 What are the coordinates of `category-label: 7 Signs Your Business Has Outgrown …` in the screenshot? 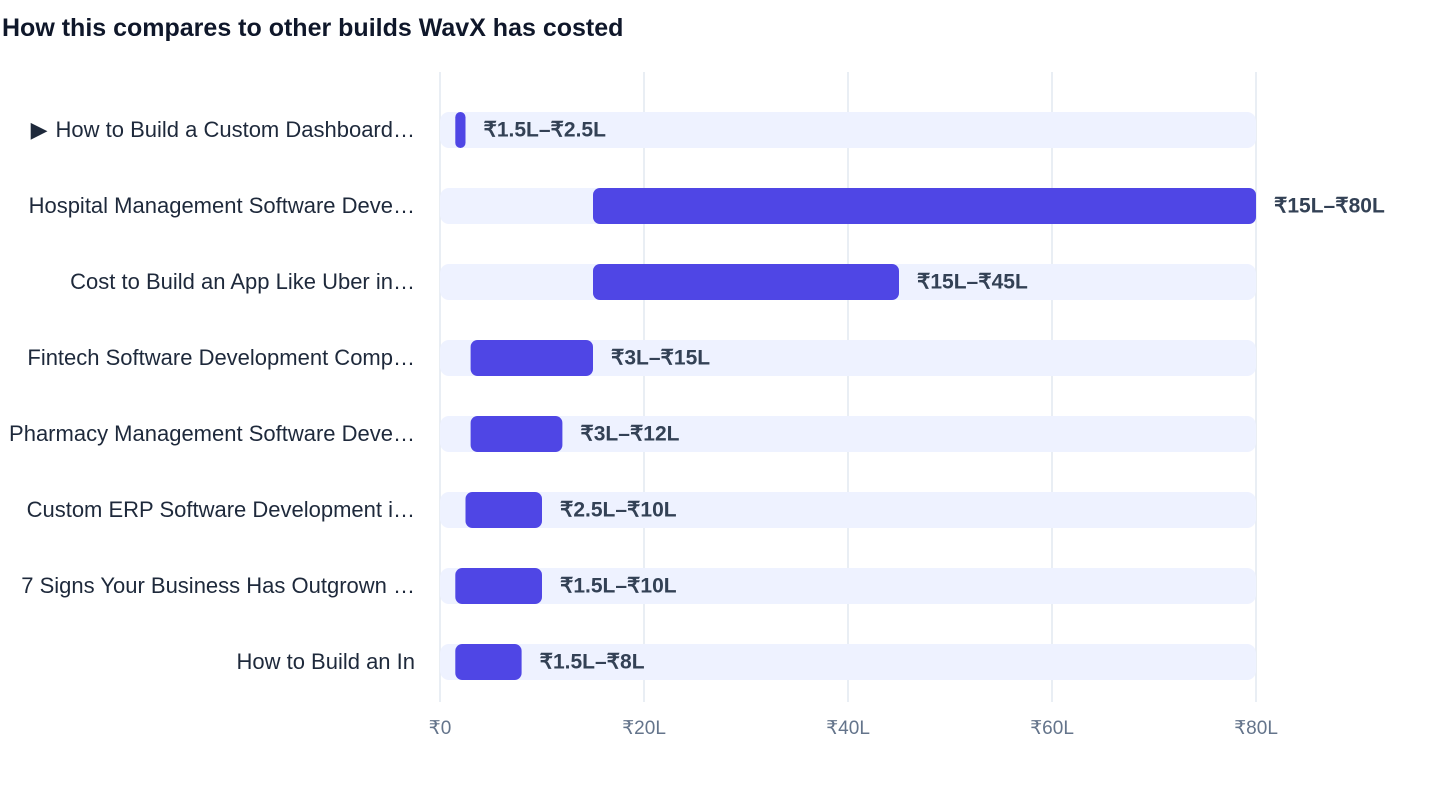 It's located at (218, 585).